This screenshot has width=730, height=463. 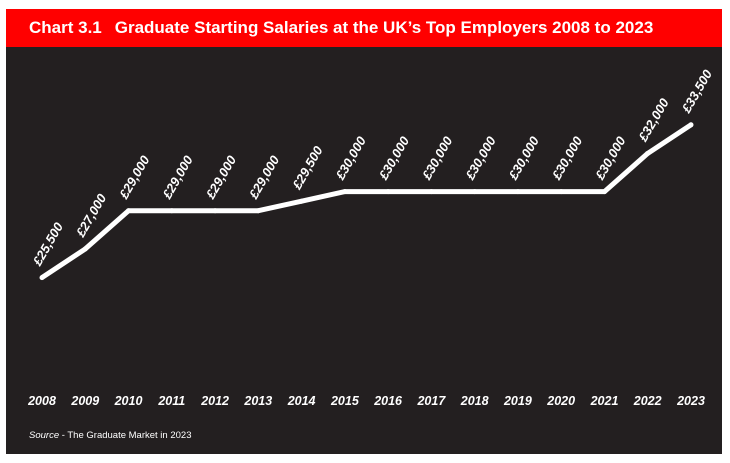 What do you see at coordinates (301, 401) in the screenshot?
I see `x-tick-label-2014: 2014` at bounding box center [301, 401].